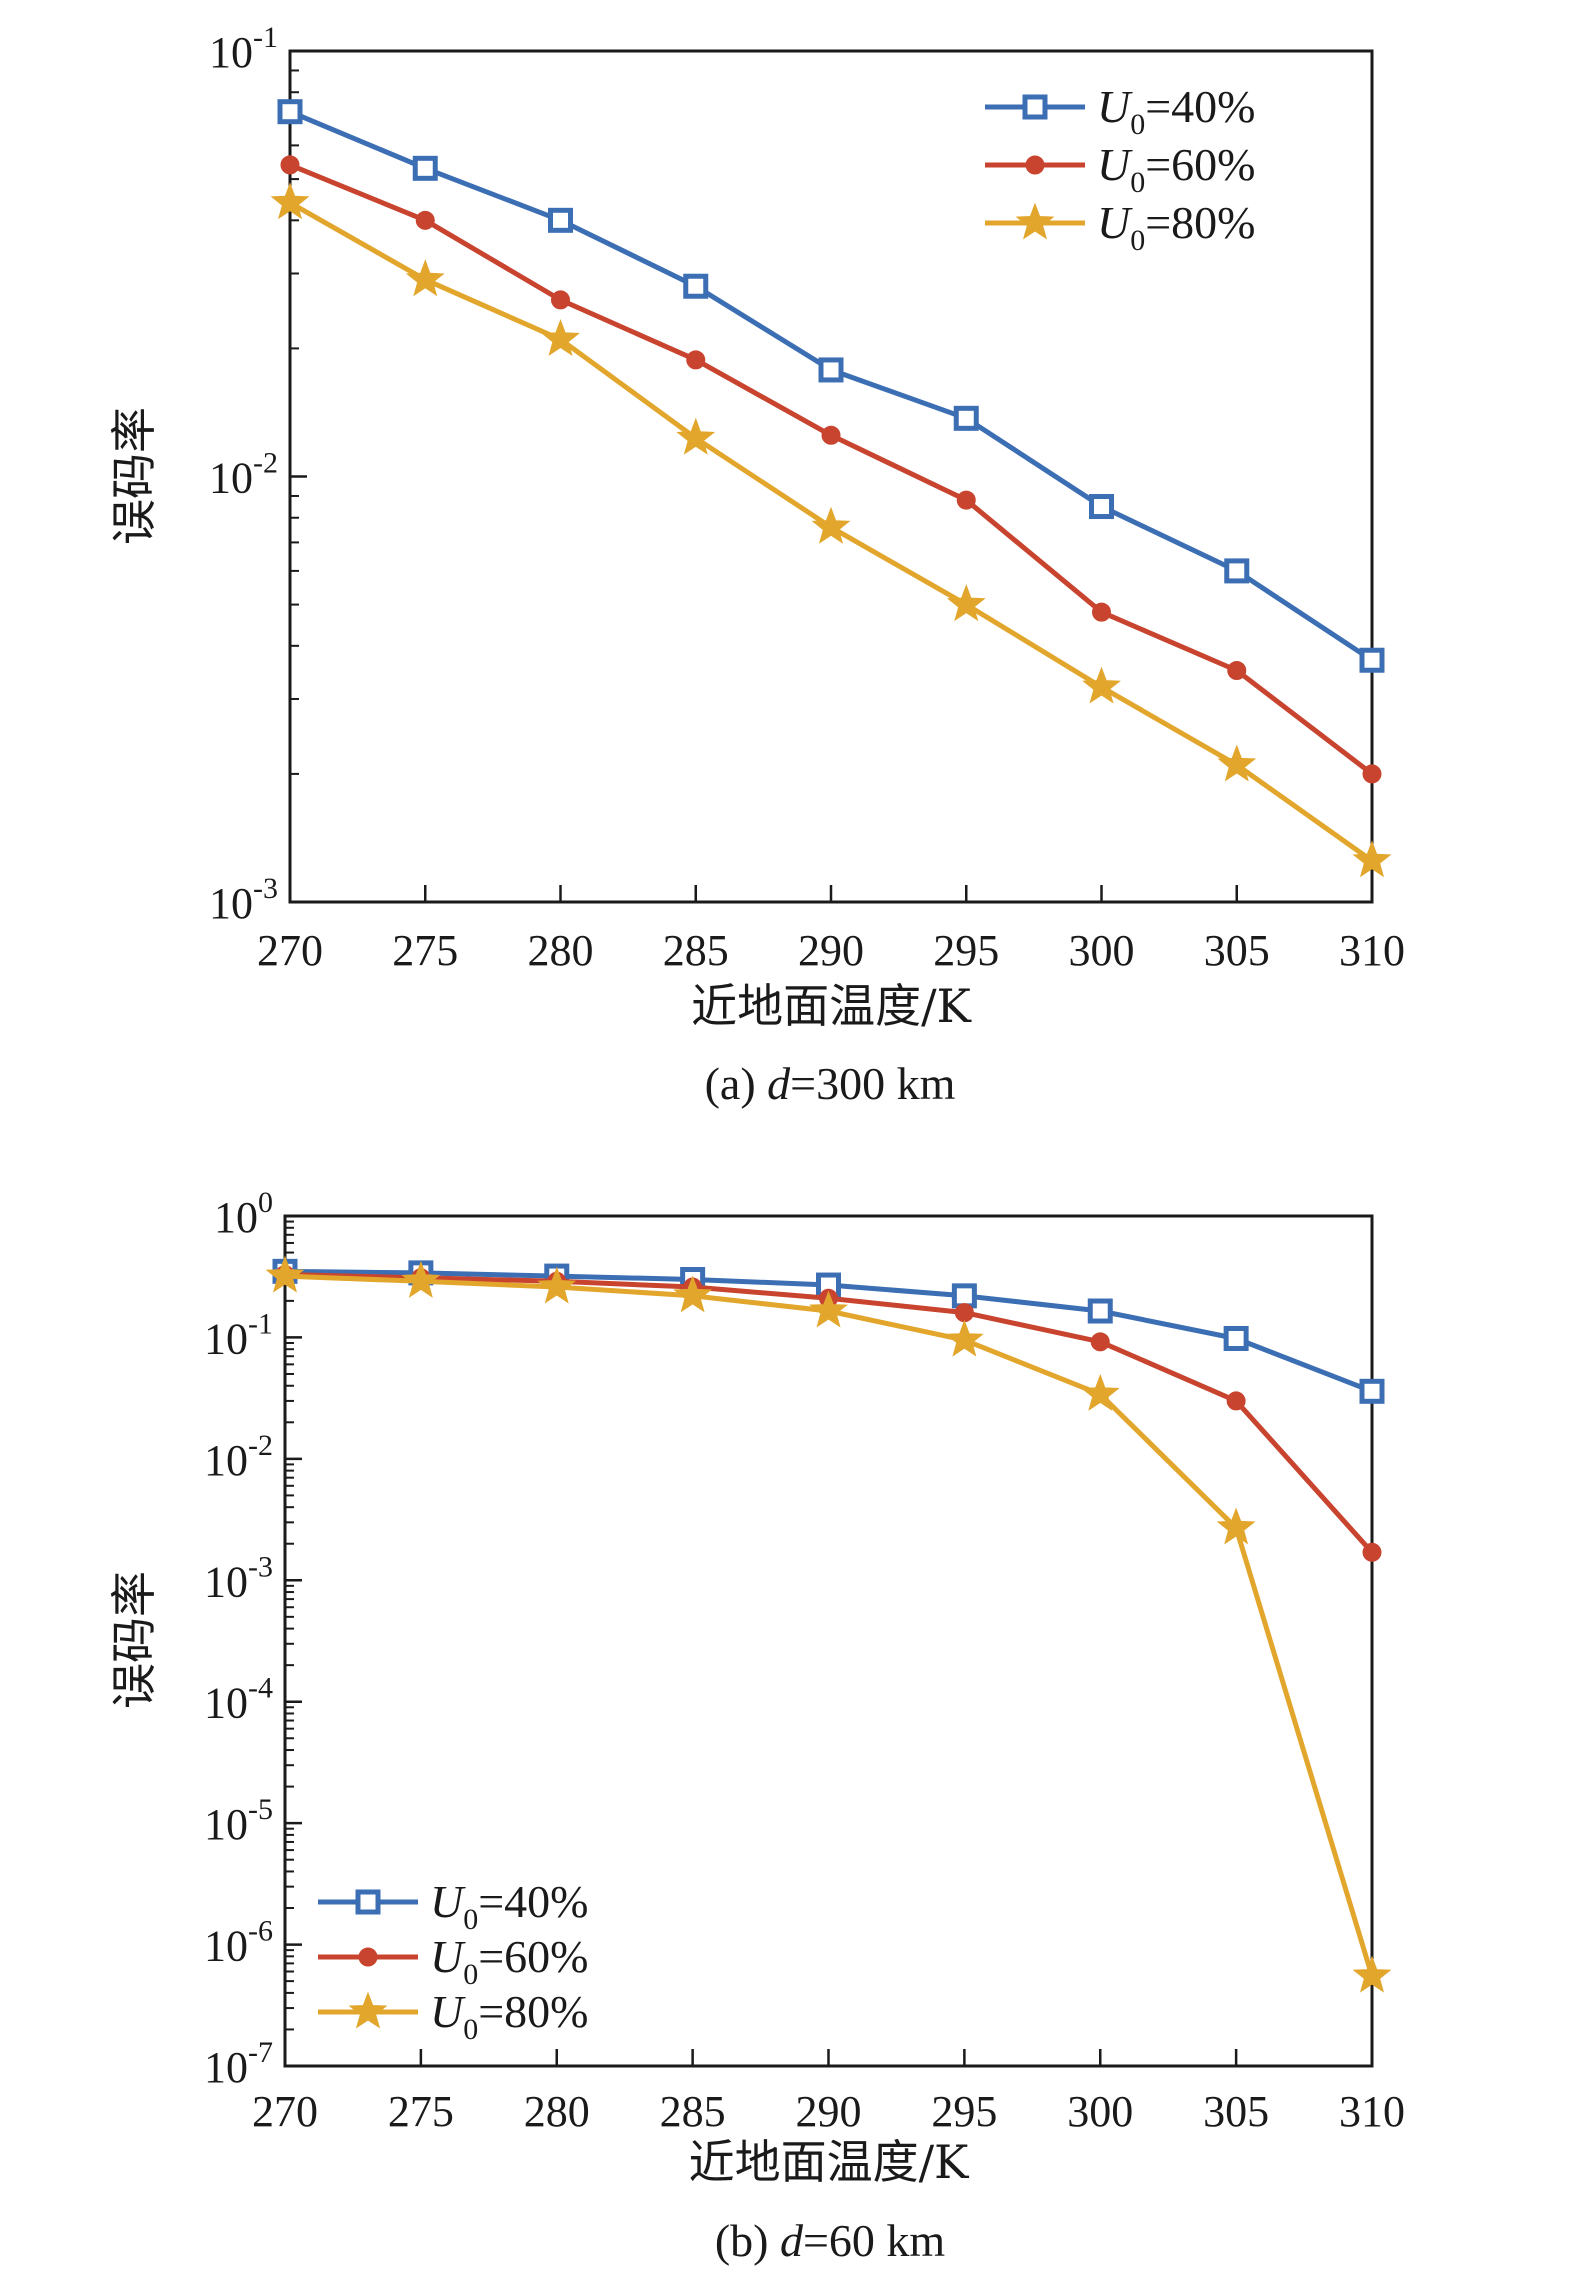  Describe the element at coordinates (238, 1821) in the screenshot. I see `y-tick-label: 10⁻⁵` at that location.